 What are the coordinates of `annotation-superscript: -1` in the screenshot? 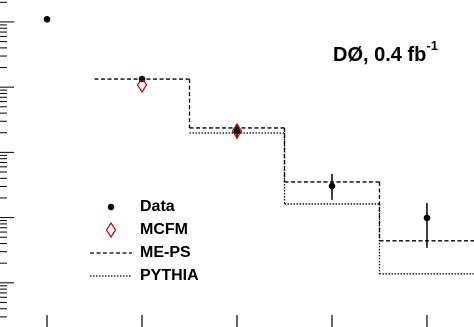 It's located at (432, 45).